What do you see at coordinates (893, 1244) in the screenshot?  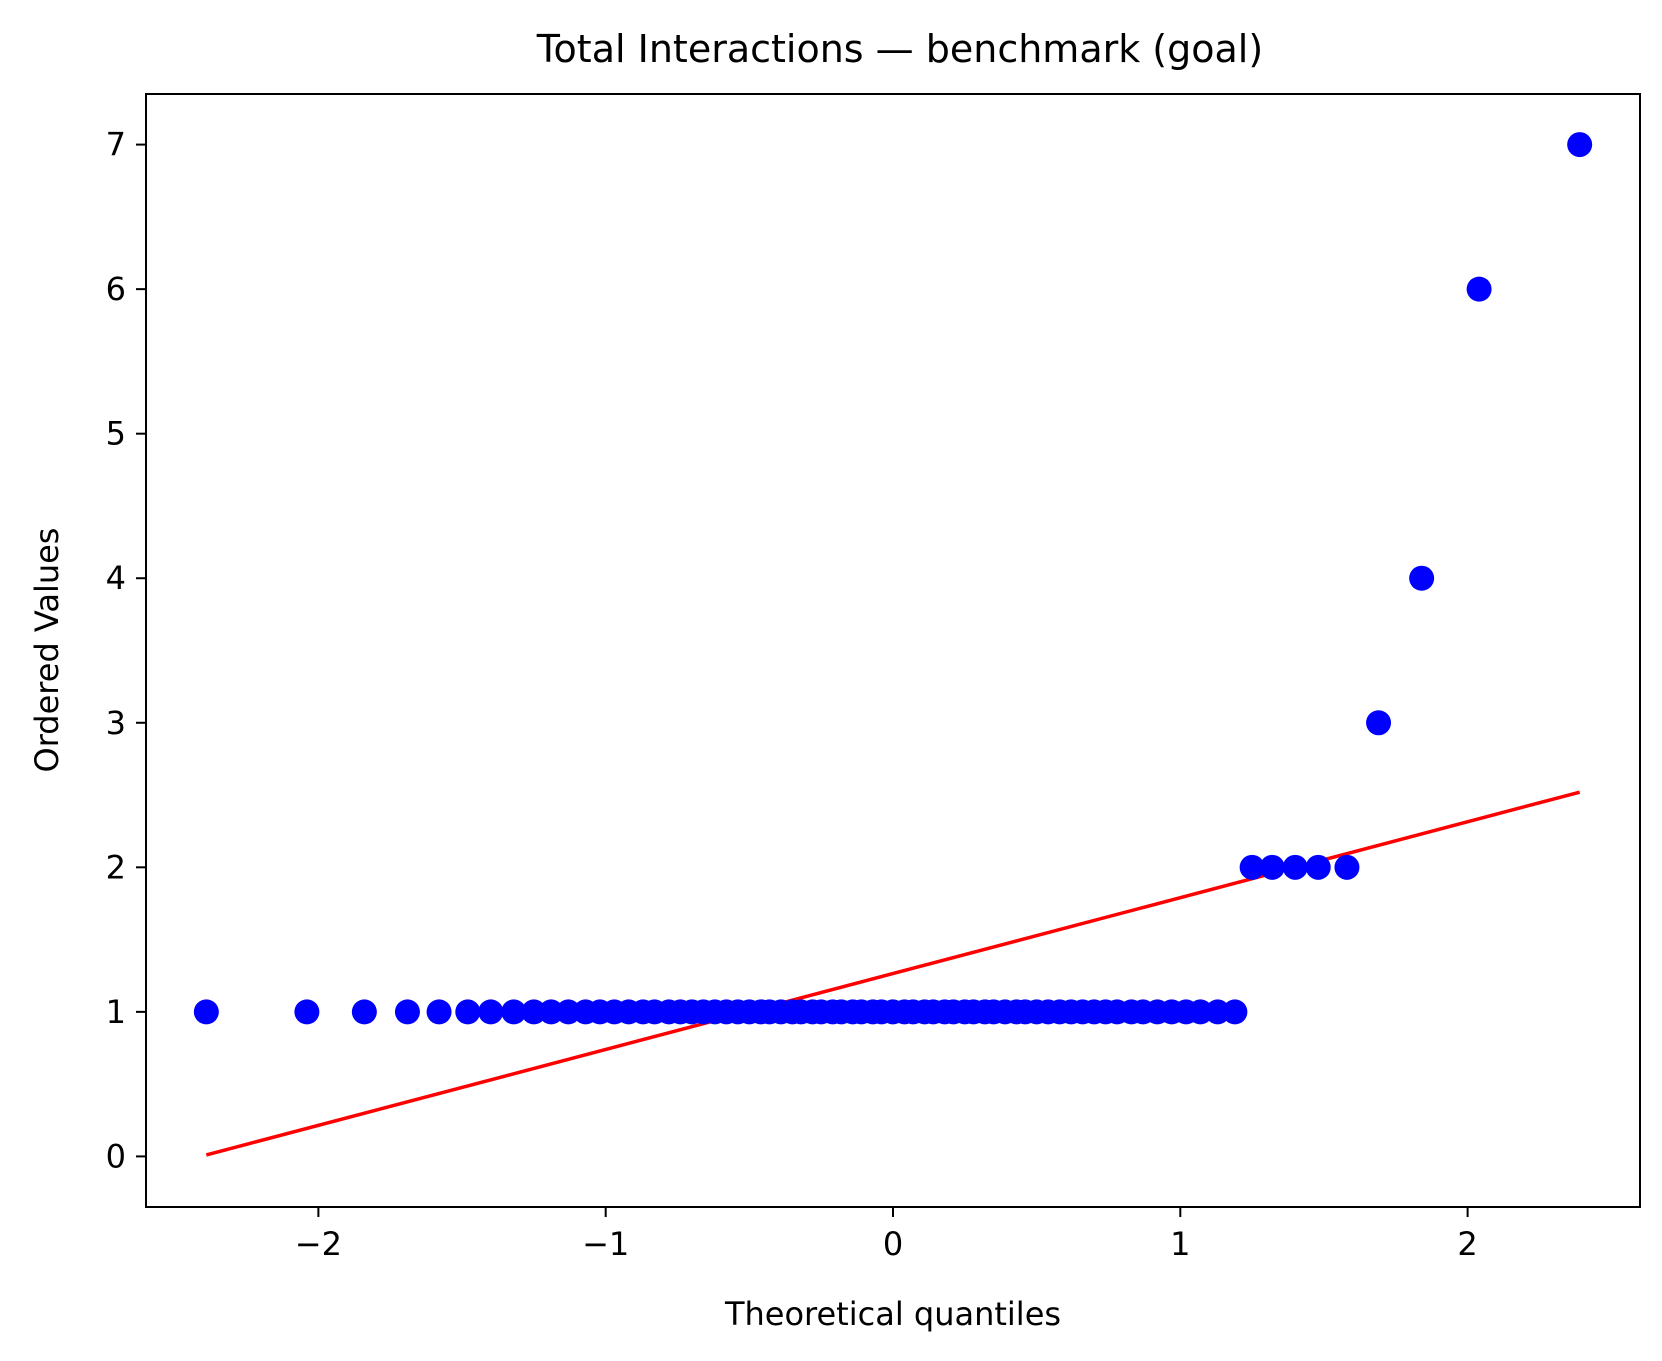 I see `x-tick-label: 0` at bounding box center [893, 1244].